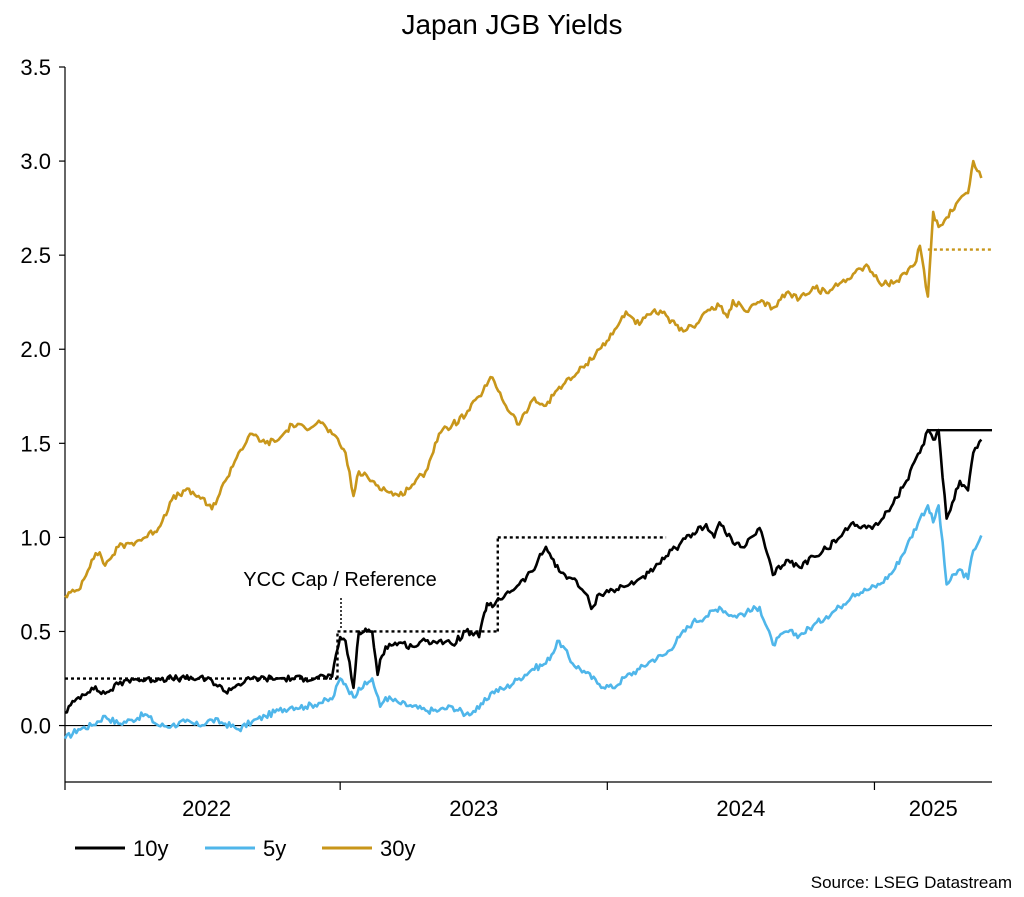 Image resolution: width=1024 pixels, height=897 pixels. Describe the element at coordinates (206, 808) in the screenshot. I see `x-tick-label: 2022` at that location.